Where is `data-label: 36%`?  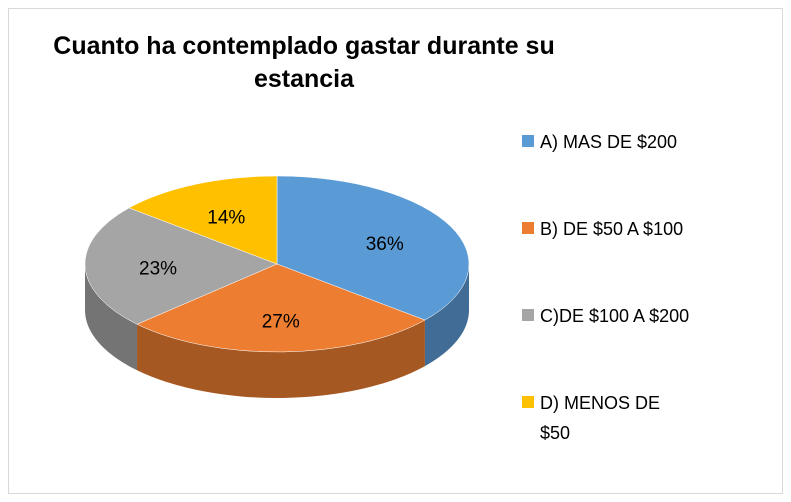 data-label: 36% is located at coordinates (385, 244).